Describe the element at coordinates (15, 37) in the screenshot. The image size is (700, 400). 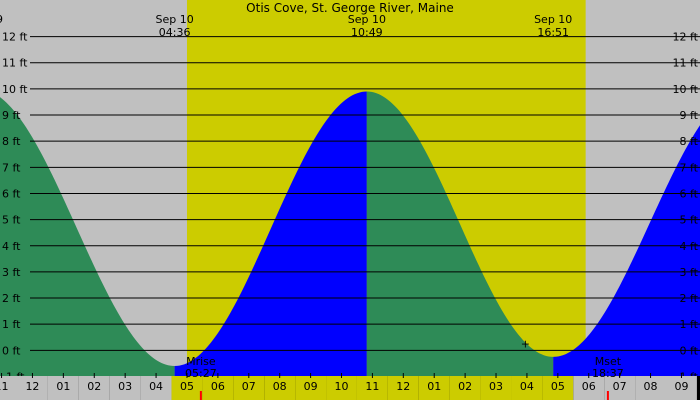
I see `y-tick-label: 12 ft` at that location.